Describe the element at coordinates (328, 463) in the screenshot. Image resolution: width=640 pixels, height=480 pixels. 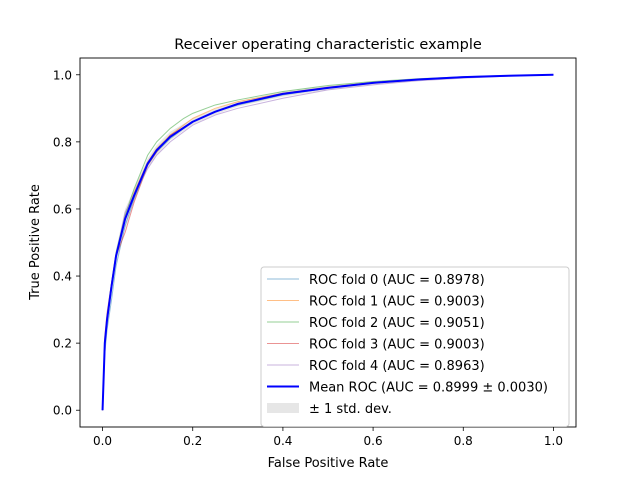
I see `x-axis-label: False Positive Rate` at that location.